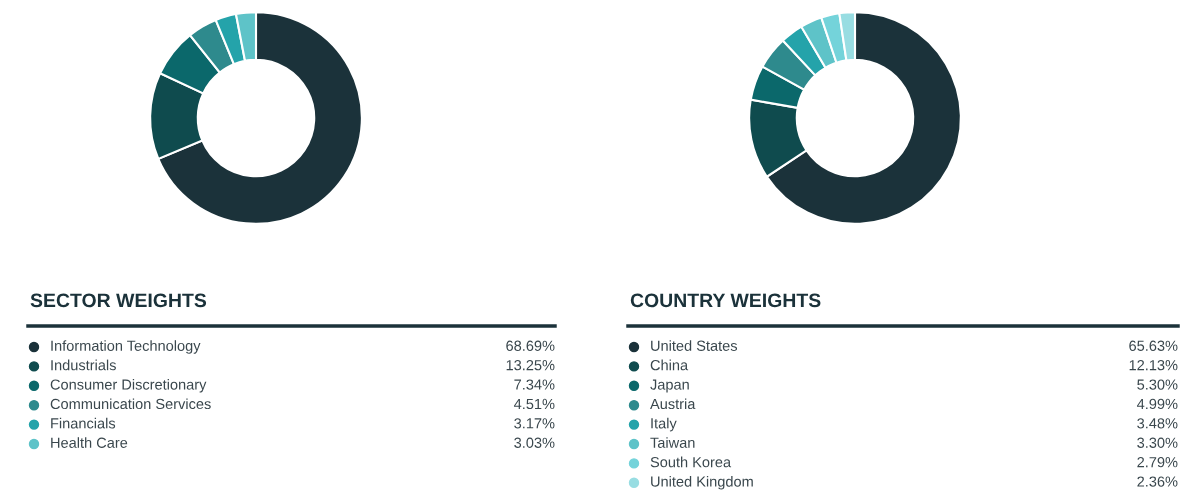 This screenshot has height=503, width=1200. I want to click on text: COUNTRY WEIGHTS, so click(725, 300).